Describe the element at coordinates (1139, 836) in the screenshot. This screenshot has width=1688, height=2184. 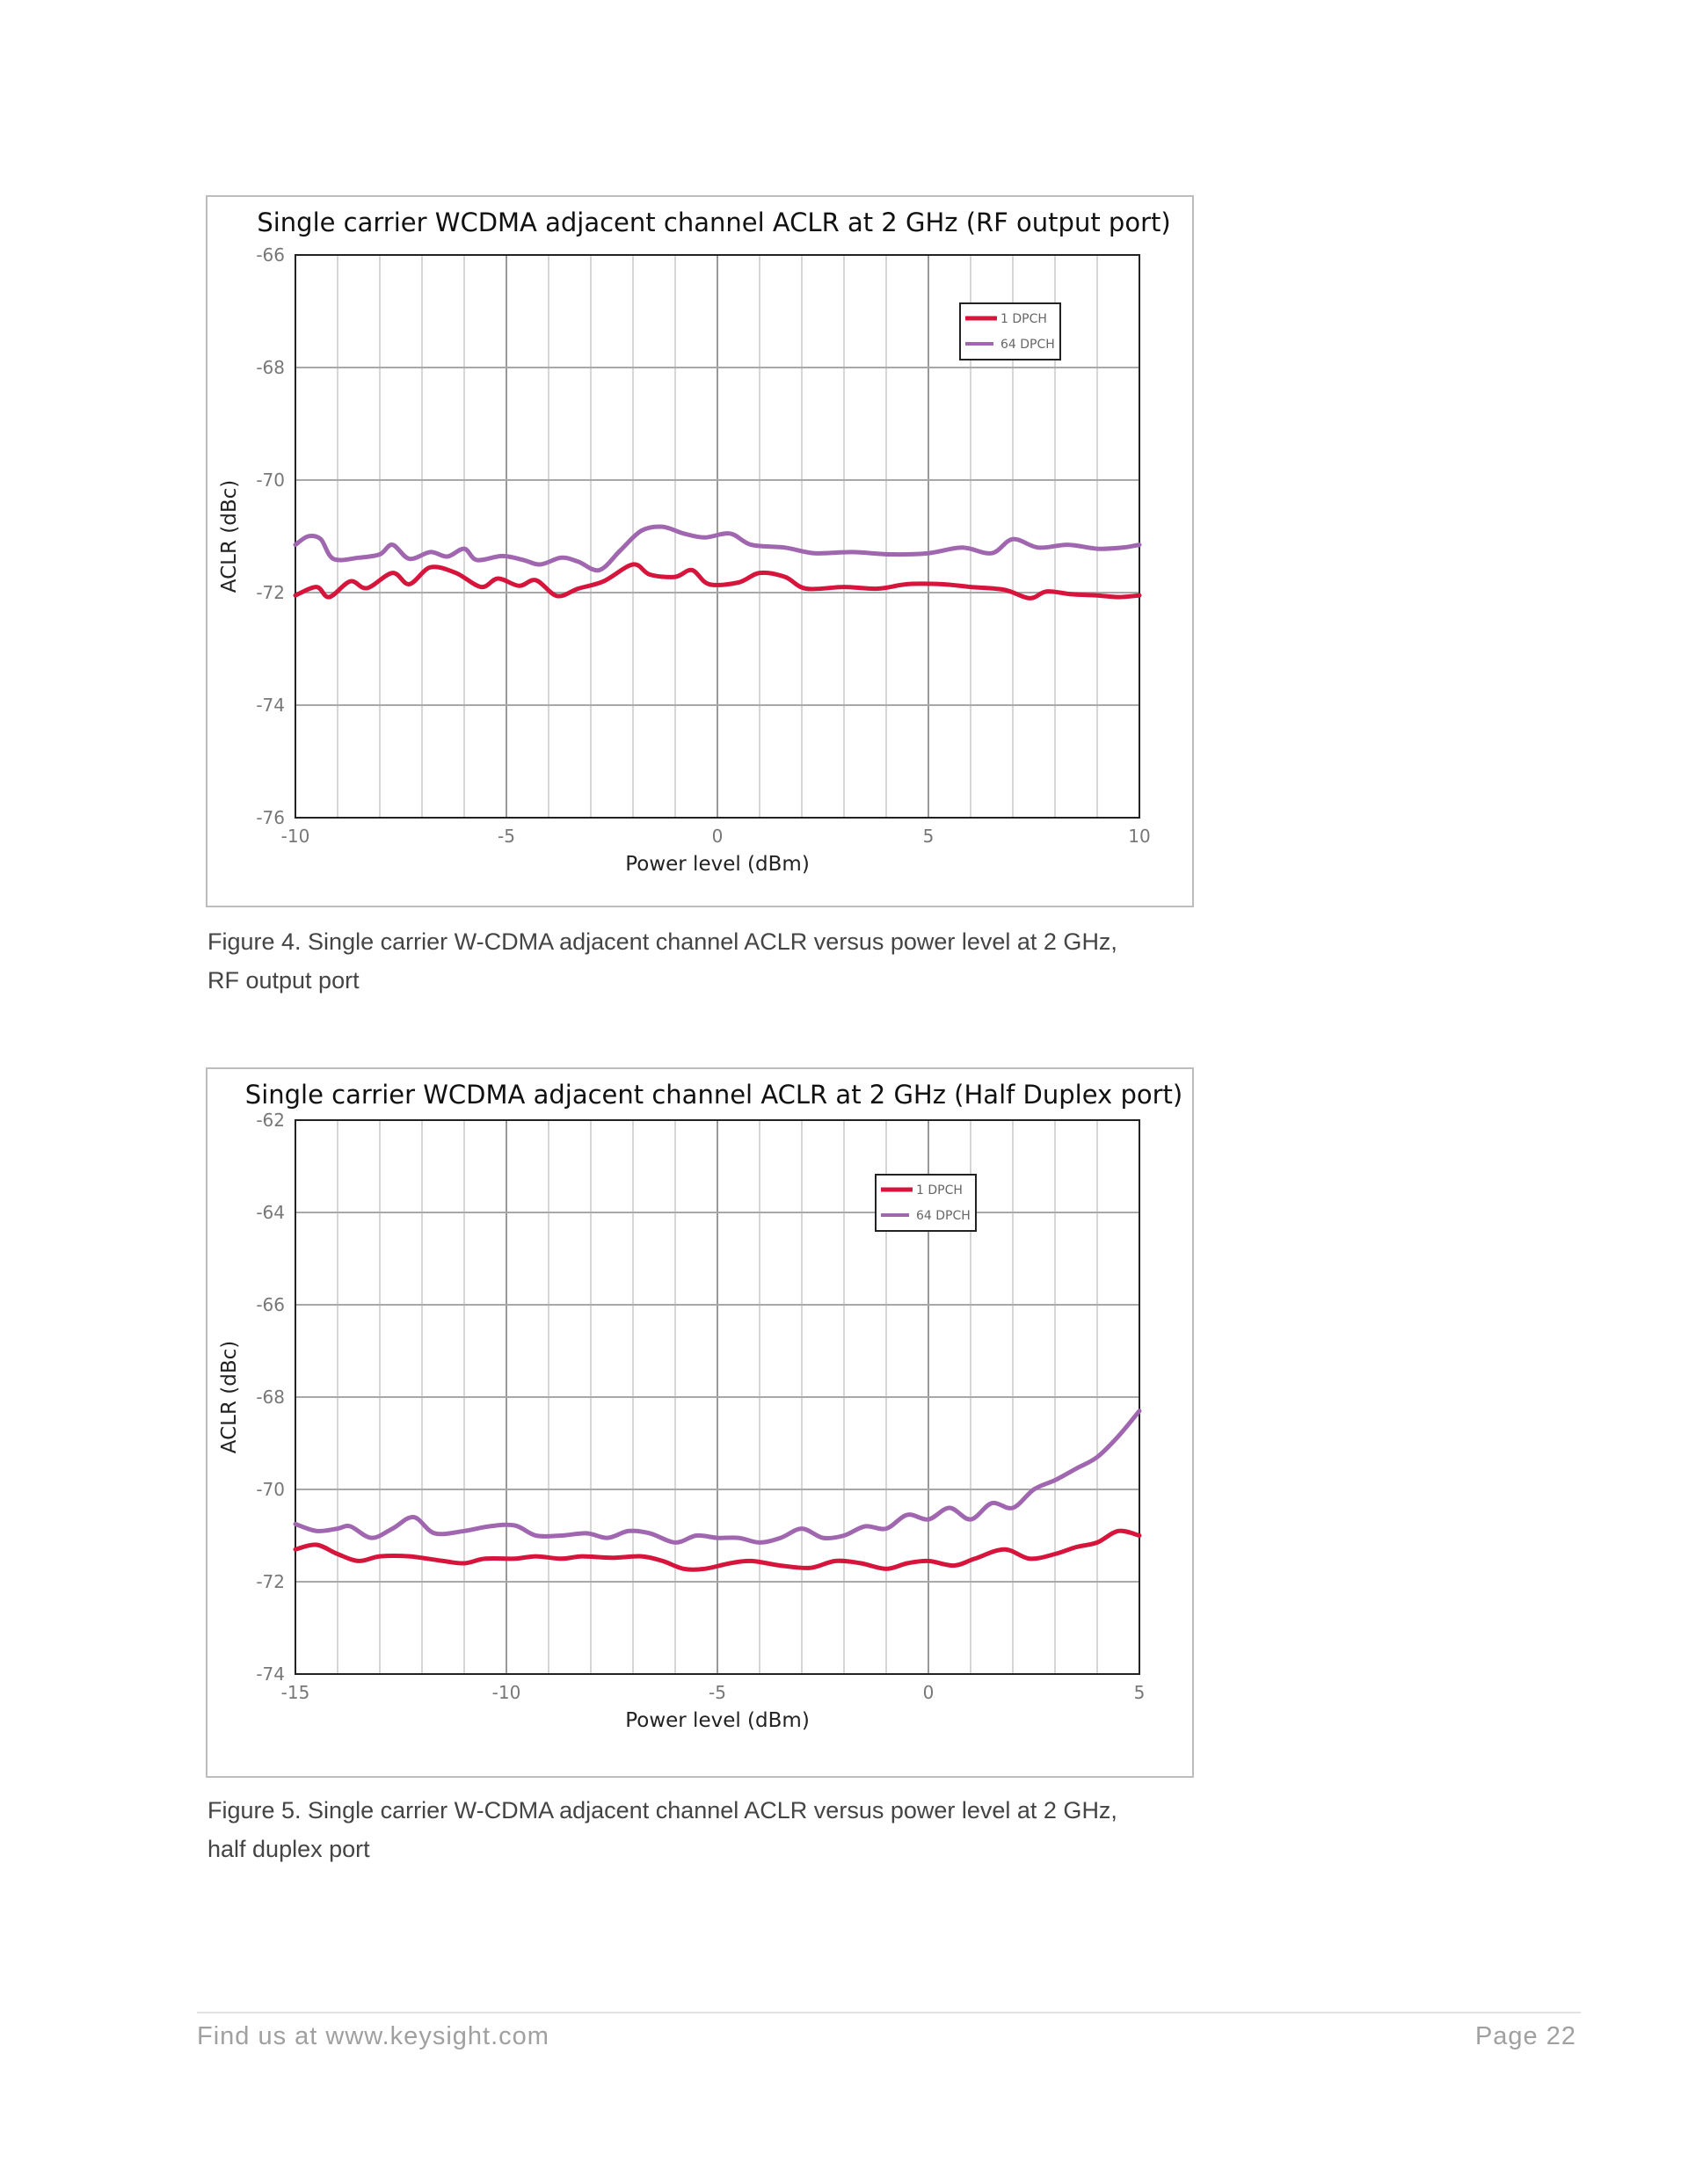
I see `x-tick-label: 10` at that location.